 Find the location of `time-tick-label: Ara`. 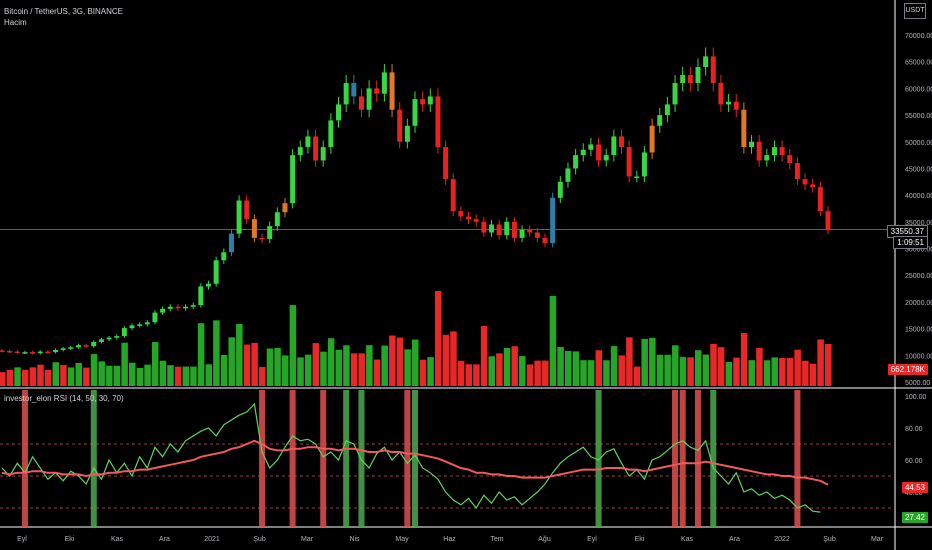

time-tick-label: Ara is located at coordinates (734, 539).